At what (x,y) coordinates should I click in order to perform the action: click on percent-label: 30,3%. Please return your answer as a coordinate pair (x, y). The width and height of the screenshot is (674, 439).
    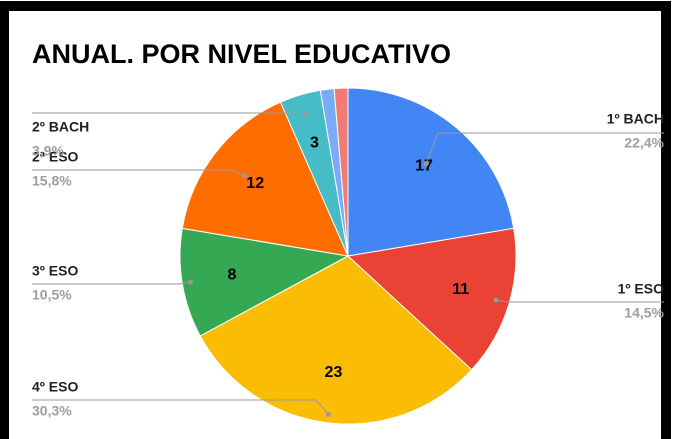
    Looking at the image, I should click on (52, 411).